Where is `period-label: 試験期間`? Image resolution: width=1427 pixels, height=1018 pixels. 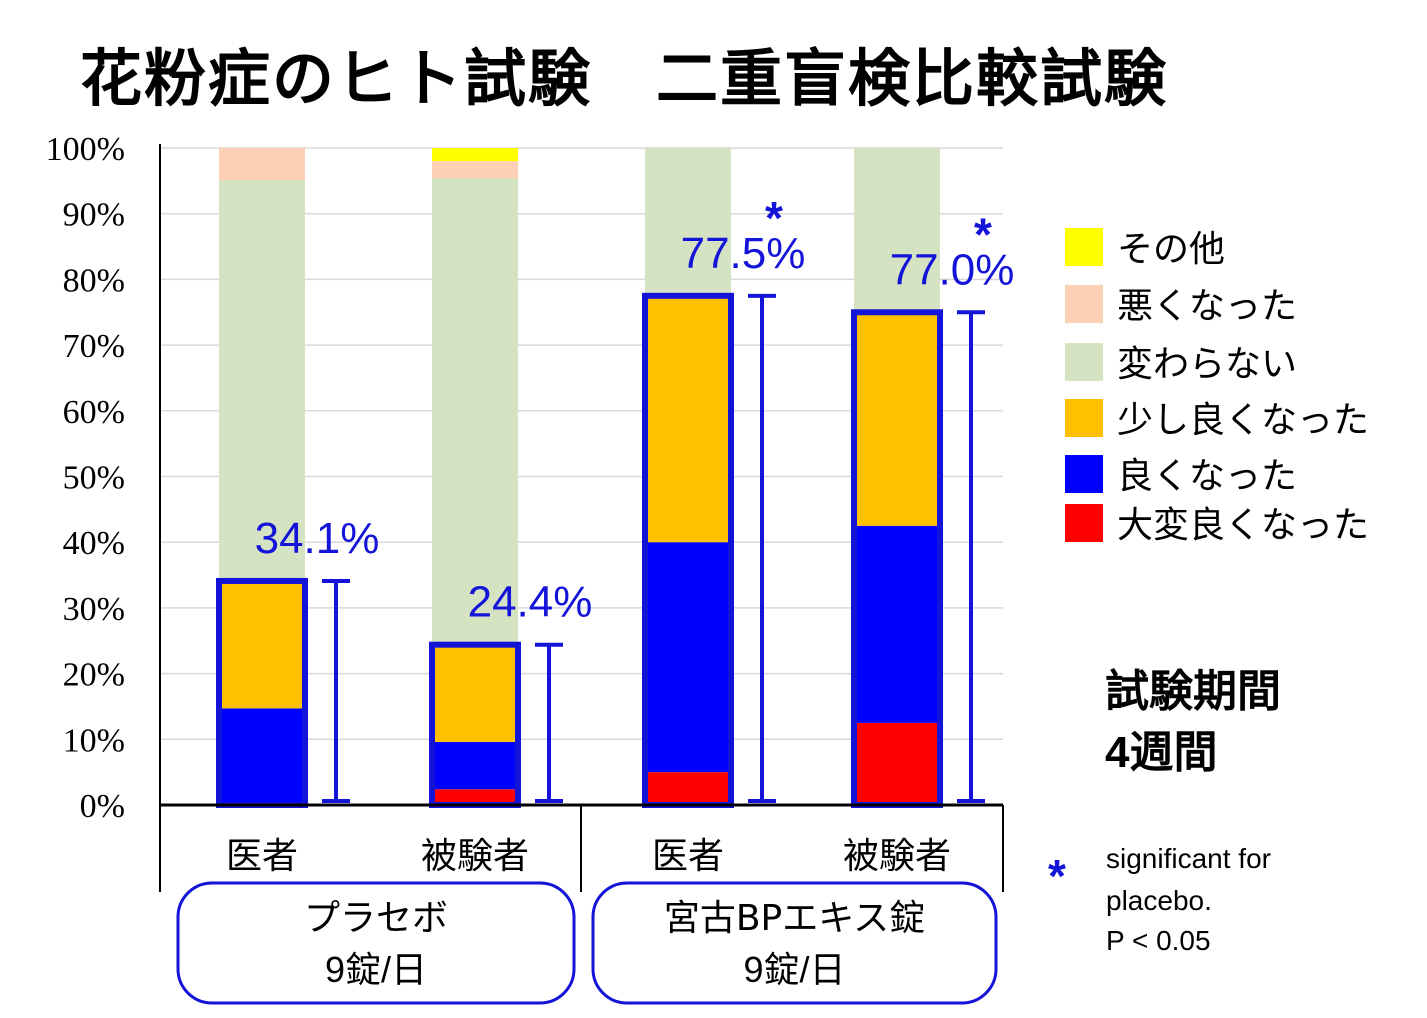
period-label: 試験期間 is located at coordinates (1193, 691).